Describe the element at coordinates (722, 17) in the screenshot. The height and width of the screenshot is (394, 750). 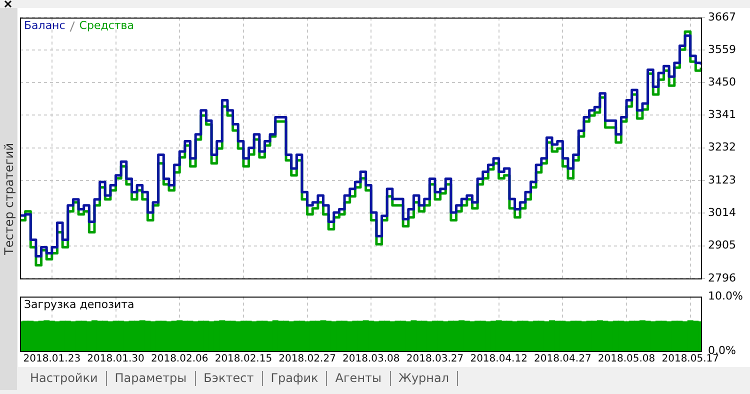
I see `y-tick-label: 3667` at that location.